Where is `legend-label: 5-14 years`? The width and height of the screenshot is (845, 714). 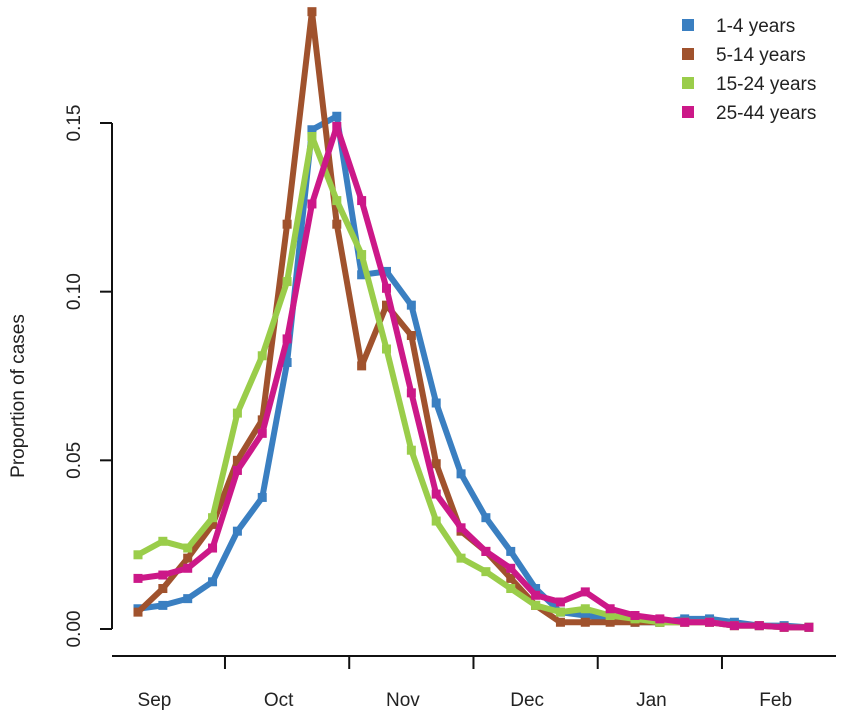 legend-label: 5-14 years is located at coordinates (761, 55).